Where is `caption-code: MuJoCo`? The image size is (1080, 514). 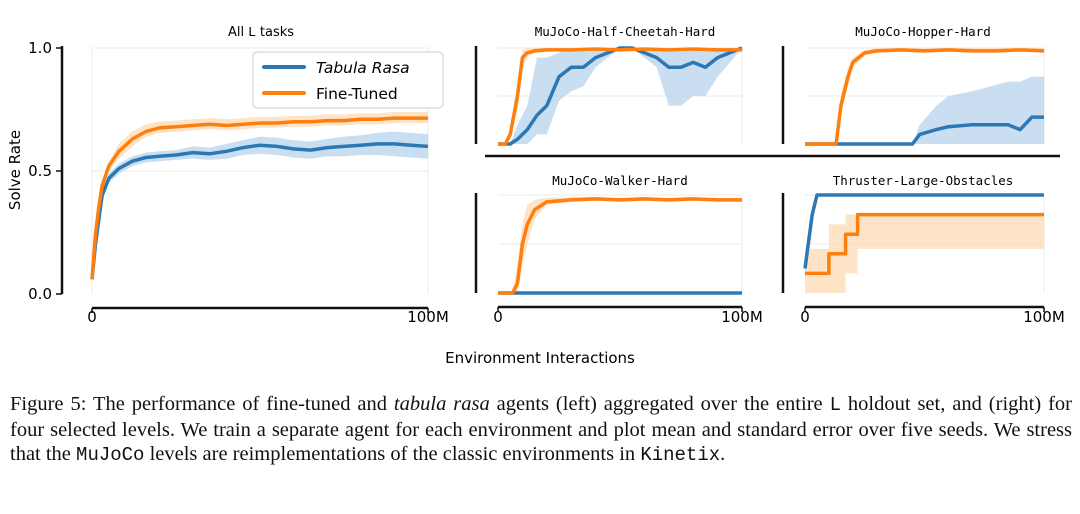 caption-code: MuJoCo is located at coordinates (110, 455).